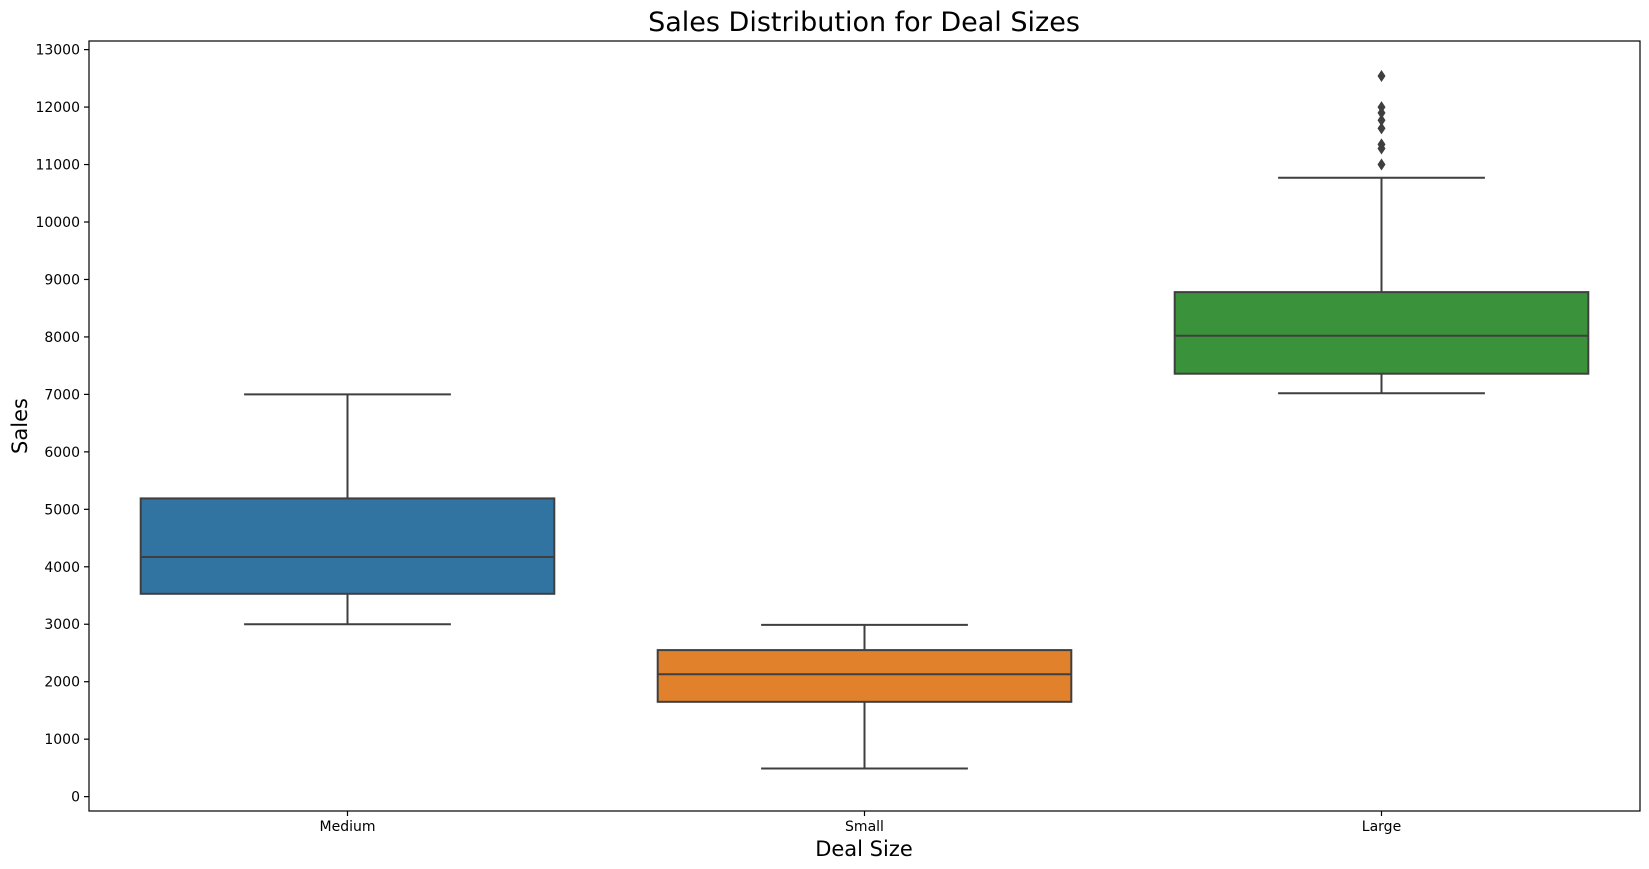  What do you see at coordinates (62, 280) in the screenshot?
I see `y-tick-label: 9000` at bounding box center [62, 280].